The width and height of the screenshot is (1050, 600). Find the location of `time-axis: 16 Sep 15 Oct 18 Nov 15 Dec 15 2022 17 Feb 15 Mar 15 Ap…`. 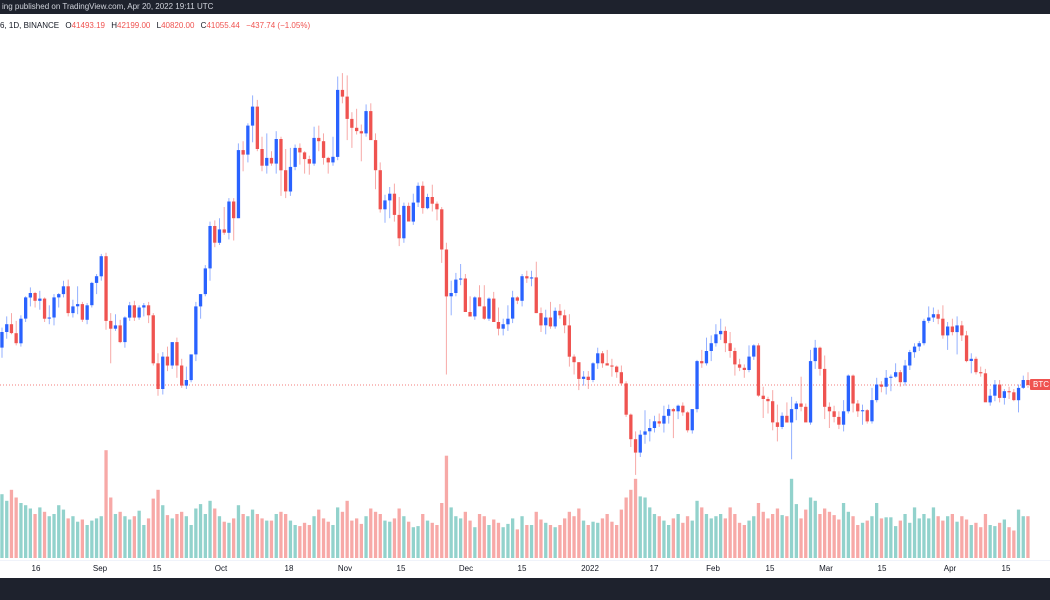

time-axis: 16 Sep 15 Oct 18 Nov 15 Dec 15 2022 17 Feb 15 Mar 15 Ap… is located at coordinates (525, 570).